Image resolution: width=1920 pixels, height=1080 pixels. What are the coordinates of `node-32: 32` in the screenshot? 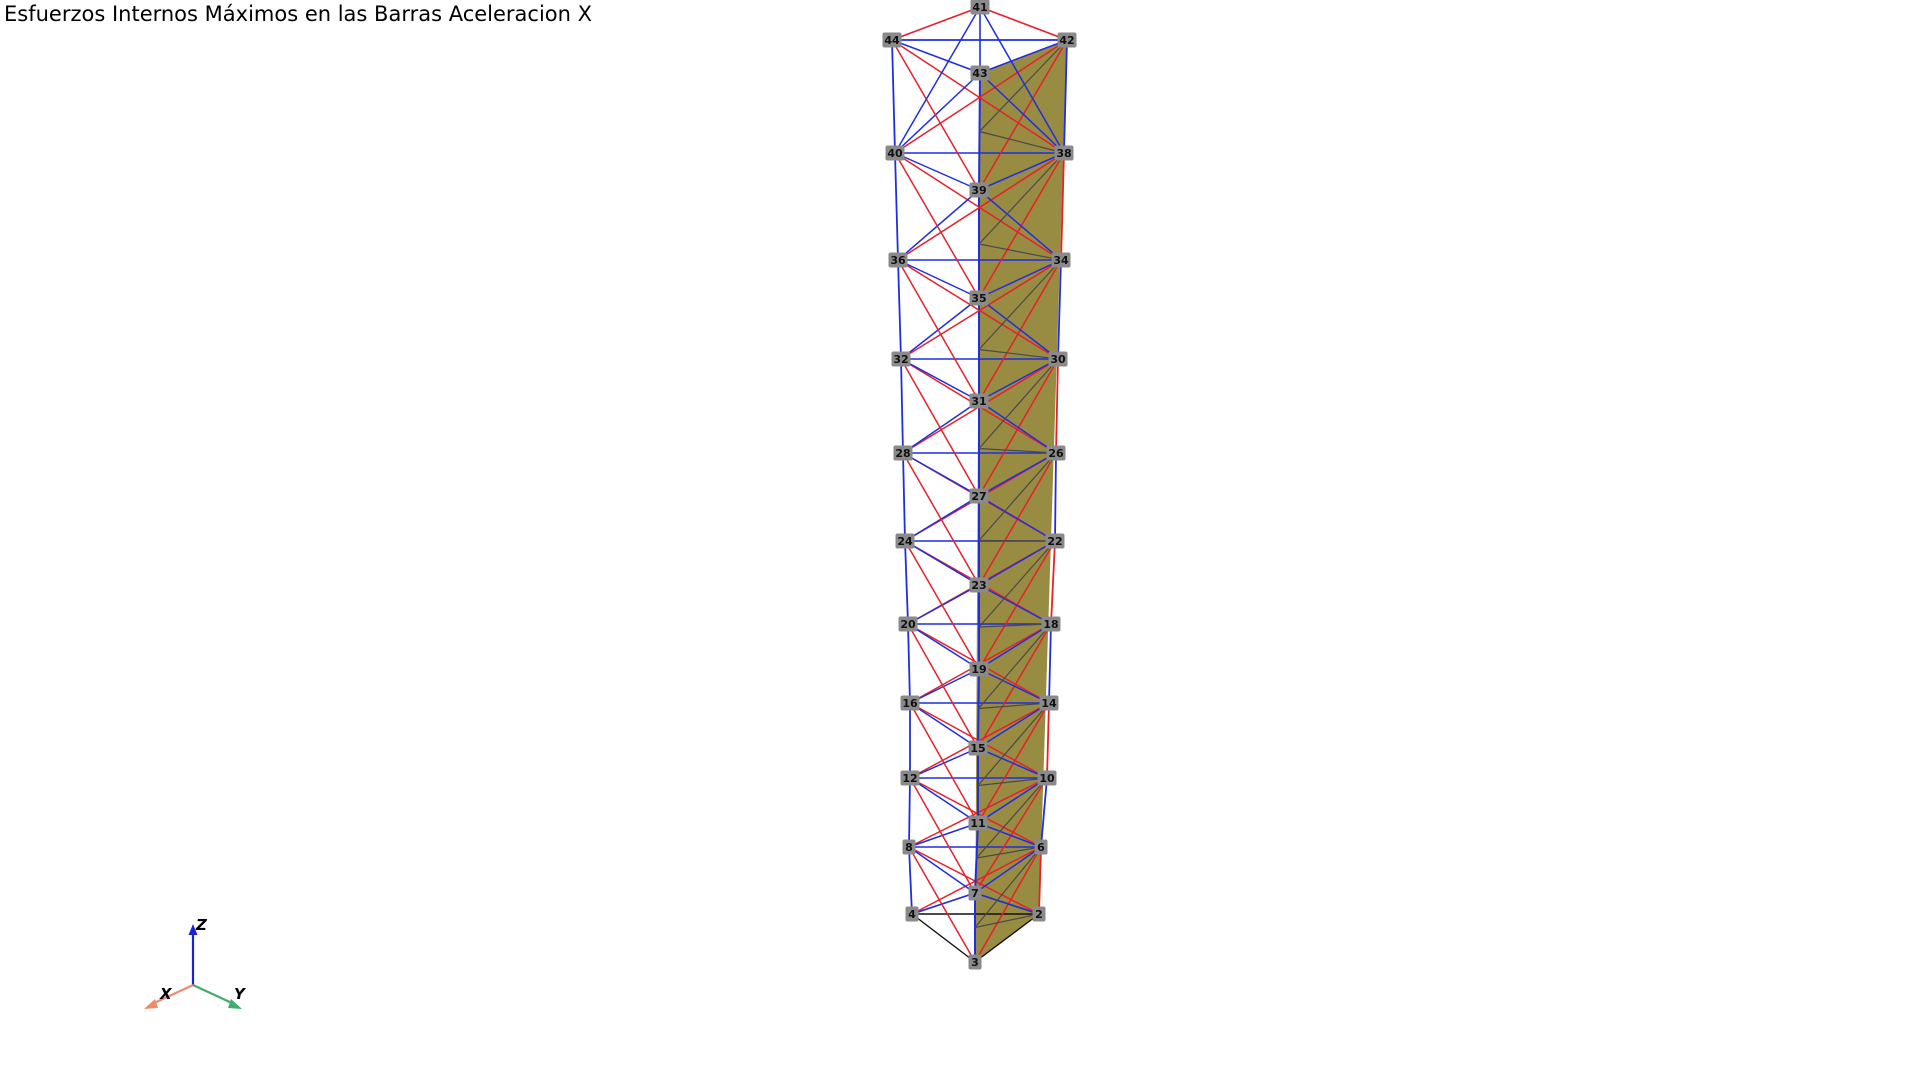 It's located at (901, 359).